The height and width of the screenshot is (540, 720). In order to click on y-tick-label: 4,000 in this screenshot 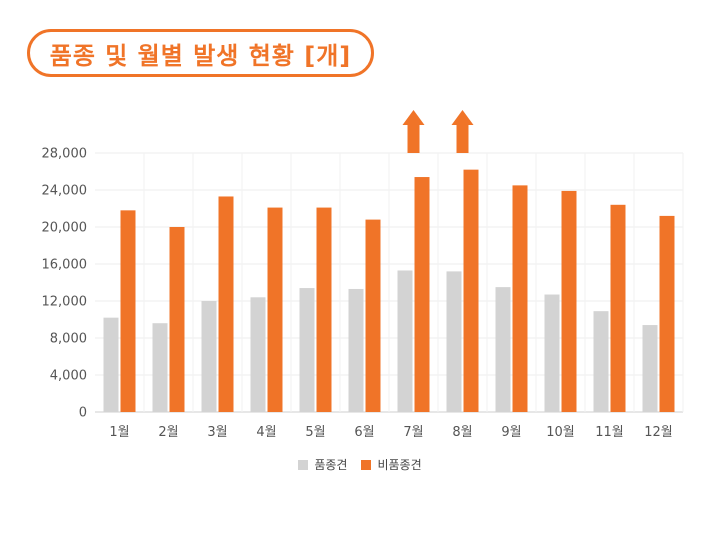, I will do `click(68, 376)`.